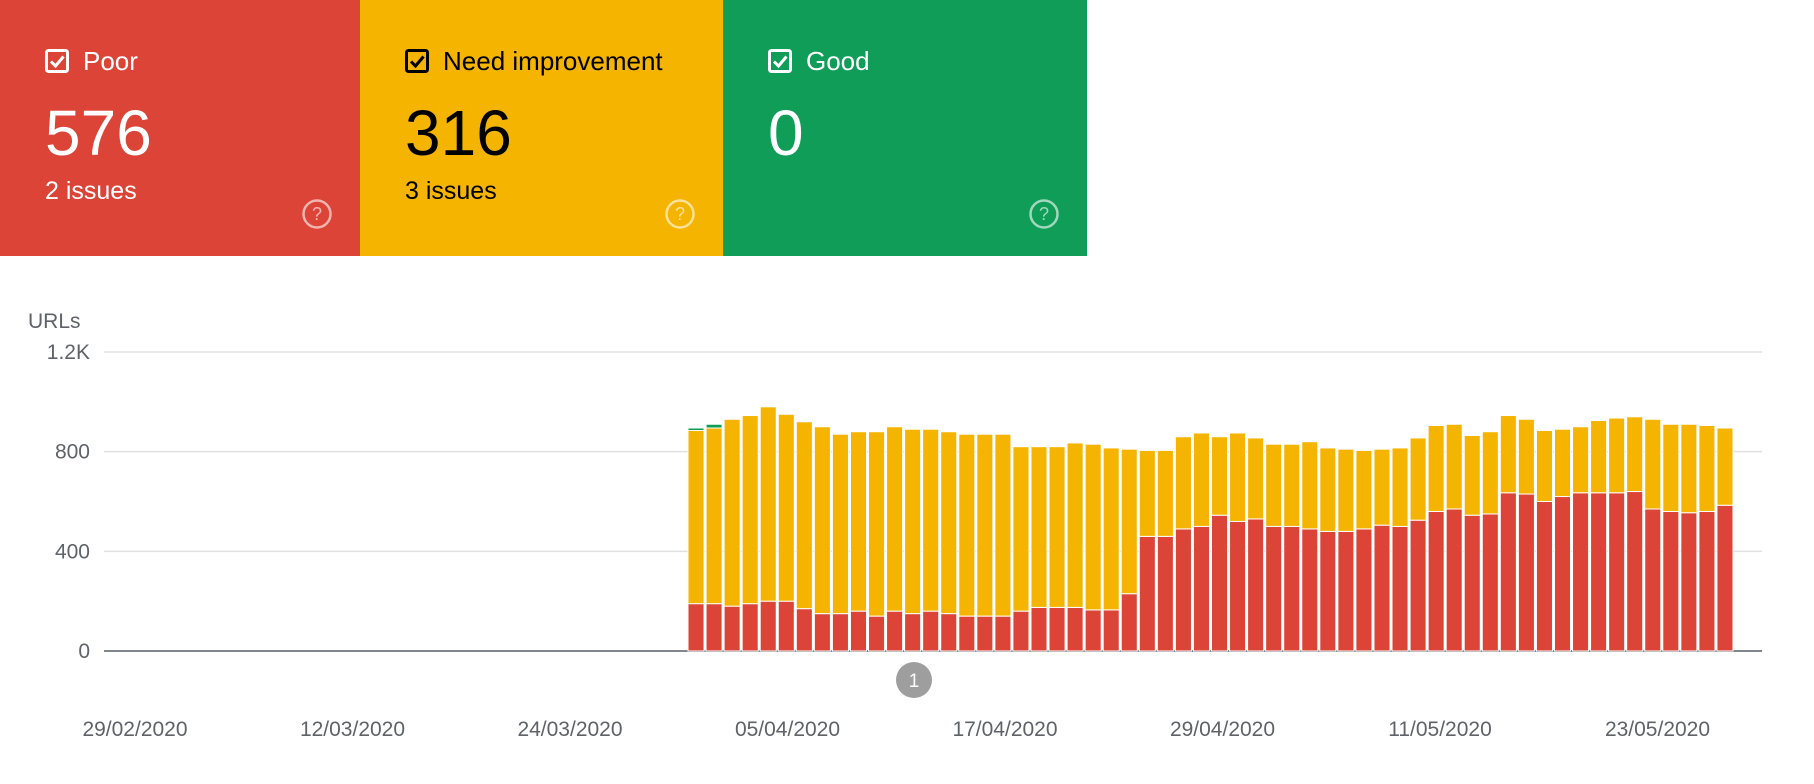 This screenshot has height=784, width=1814. I want to click on need-improvement-card: Need improvement 316 3 issues ?, so click(541, 128).